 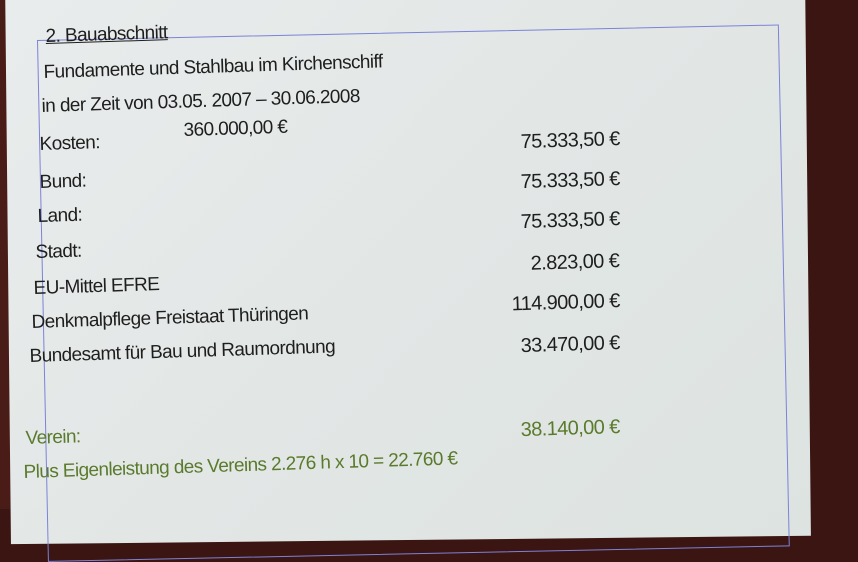 I want to click on row-value: 114.900,00 €, so click(x=565, y=303).